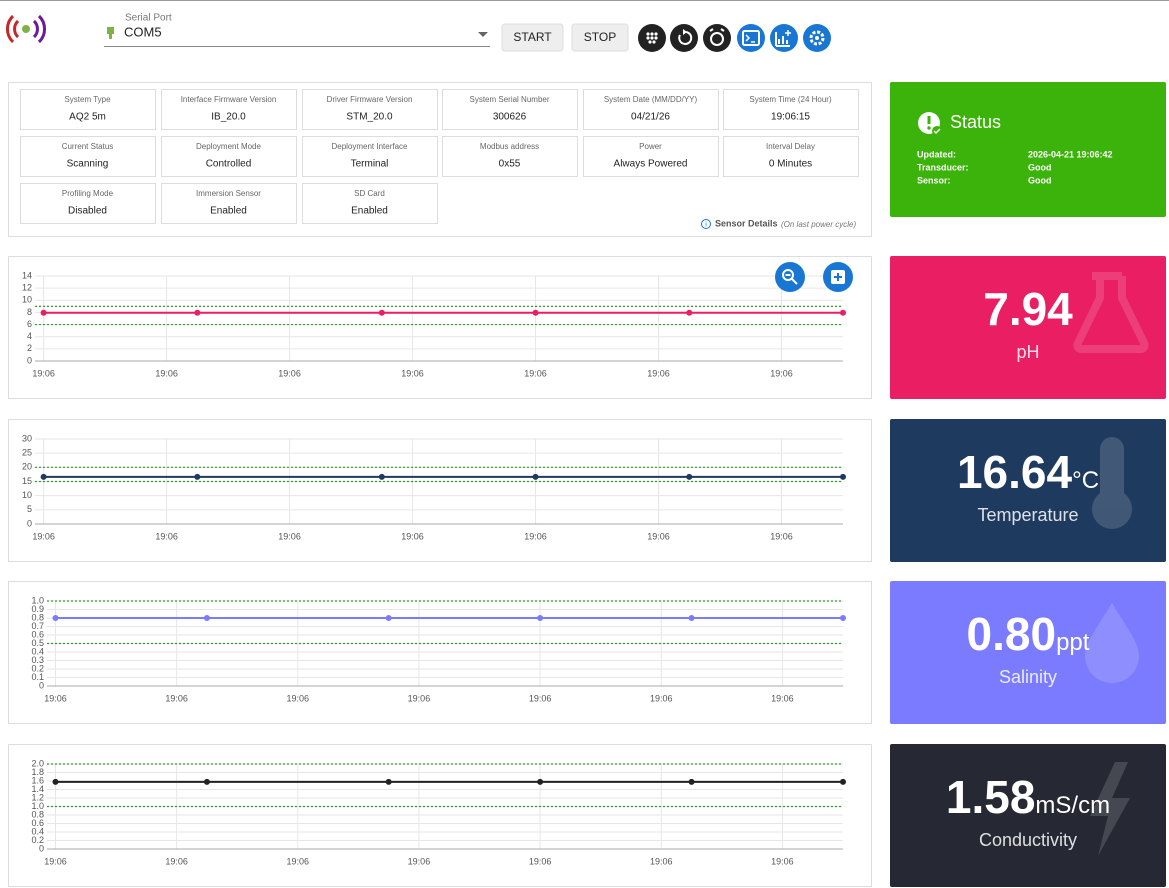  What do you see at coordinates (1085, 480) in the screenshot?
I see `card-unit: °C` at bounding box center [1085, 480].